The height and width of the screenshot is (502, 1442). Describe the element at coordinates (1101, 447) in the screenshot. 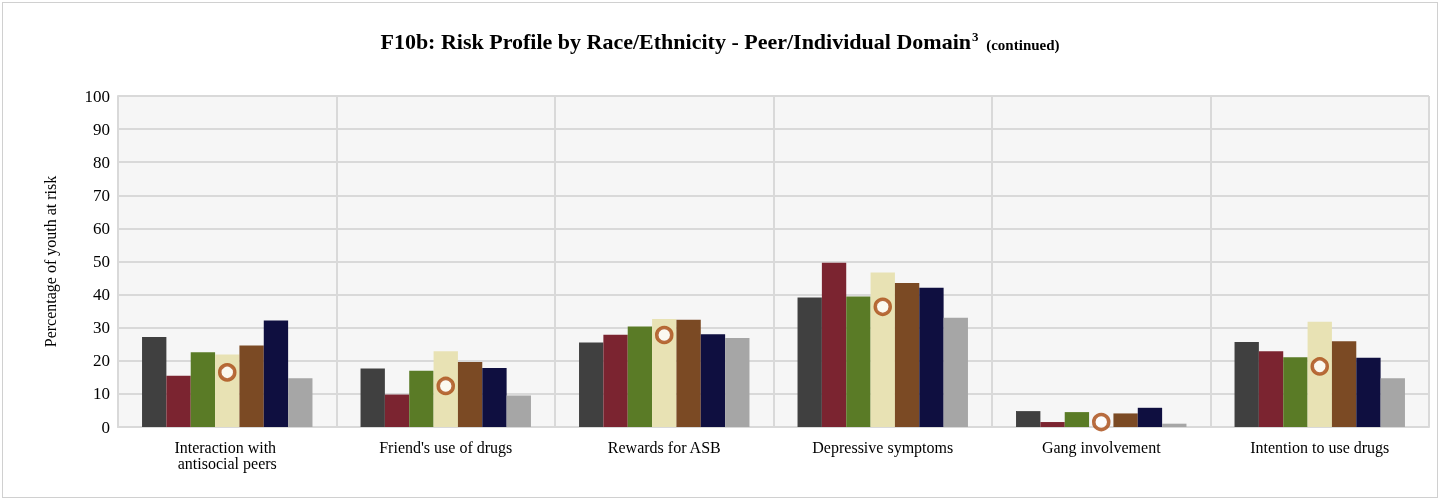

I see `x-tick-label: Gang involvement` at that location.